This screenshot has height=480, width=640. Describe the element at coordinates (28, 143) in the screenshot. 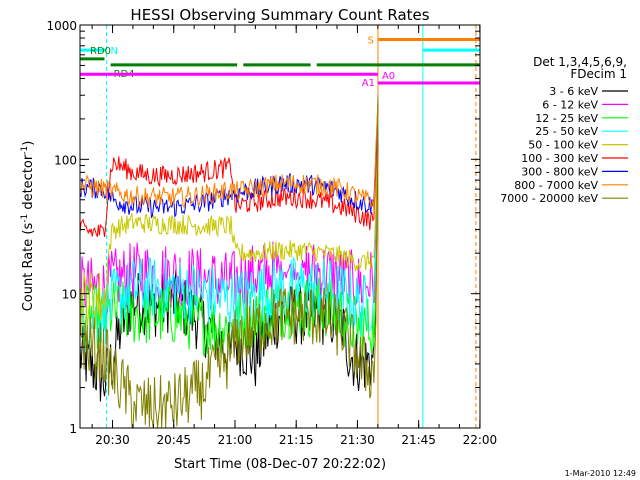

I see `y-label-end: )` at that location.